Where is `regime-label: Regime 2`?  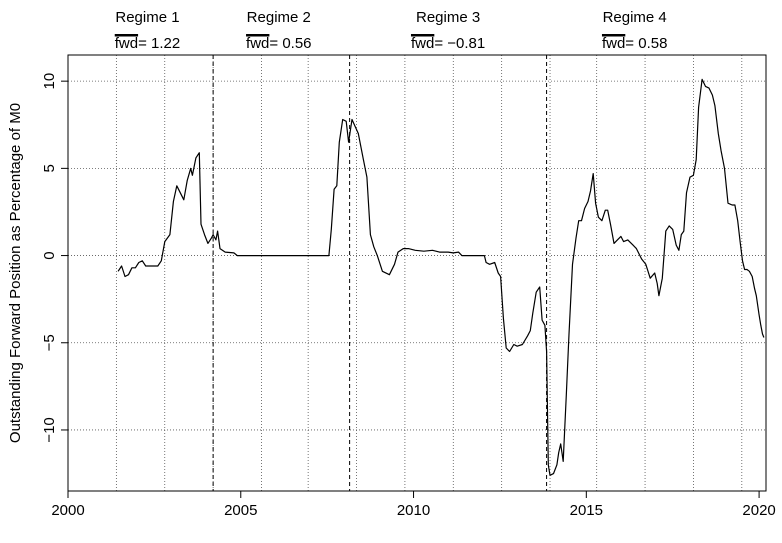 regime-label: Regime 2 is located at coordinates (279, 17).